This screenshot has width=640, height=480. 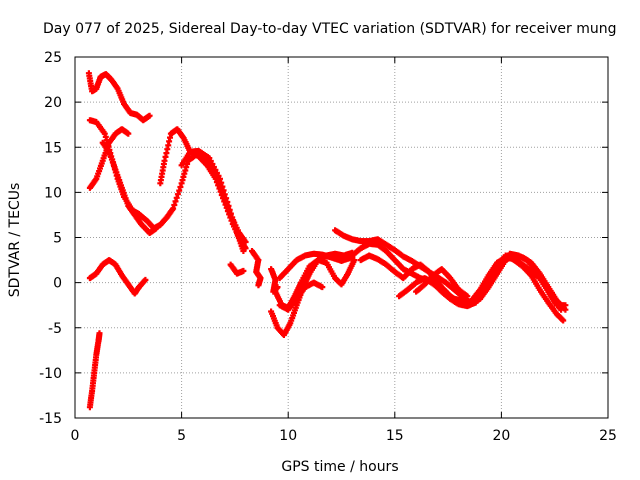 I want to click on y-tick-label: 20, so click(x=53, y=103).